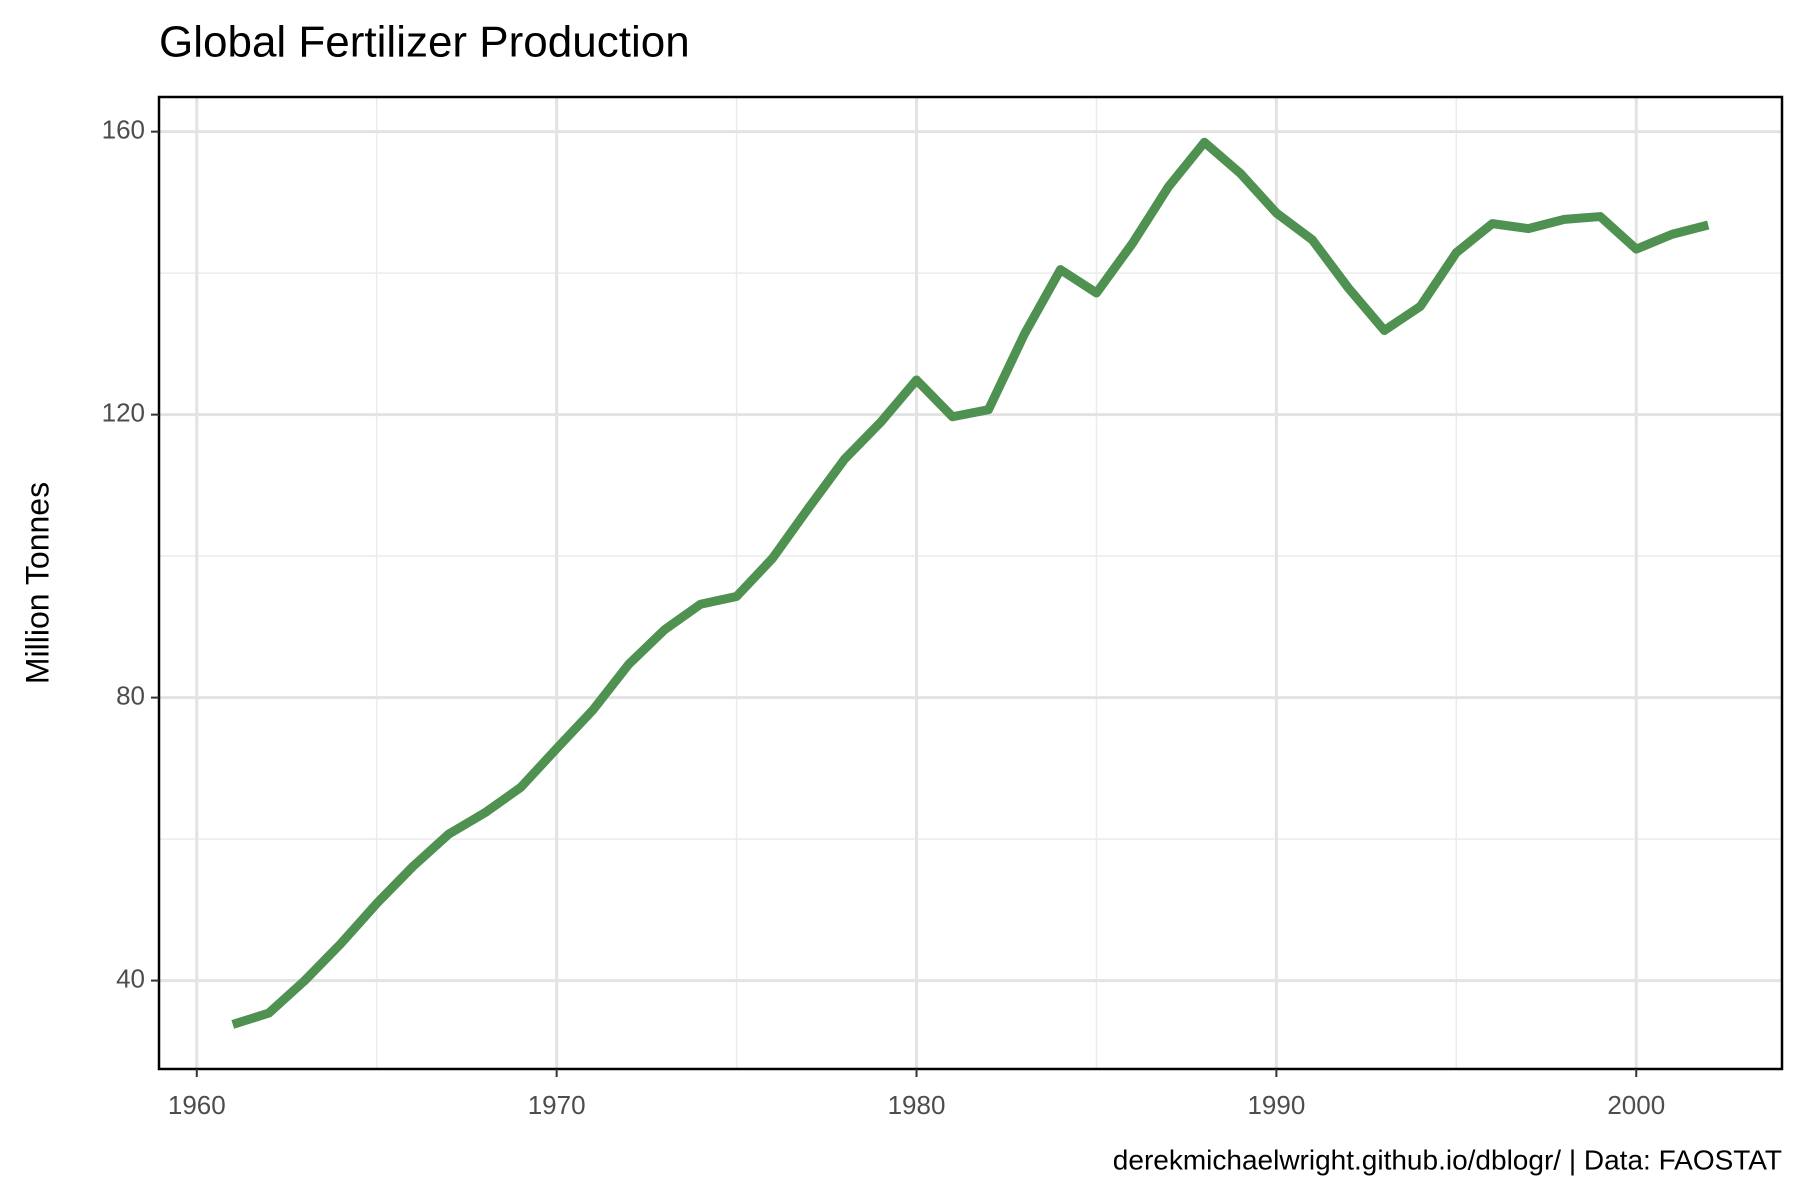 Image resolution: width=1800 pixels, height=1200 pixels. I want to click on x-tick-label: 1970, so click(557, 1105).